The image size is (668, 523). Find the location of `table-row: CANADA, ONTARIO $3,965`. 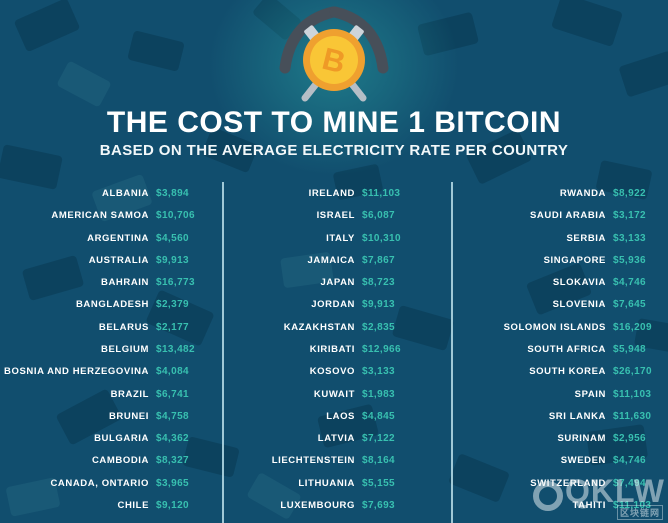

table-row: CANADA, ONTARIO $3,965 is located at coordinates (112, 483).